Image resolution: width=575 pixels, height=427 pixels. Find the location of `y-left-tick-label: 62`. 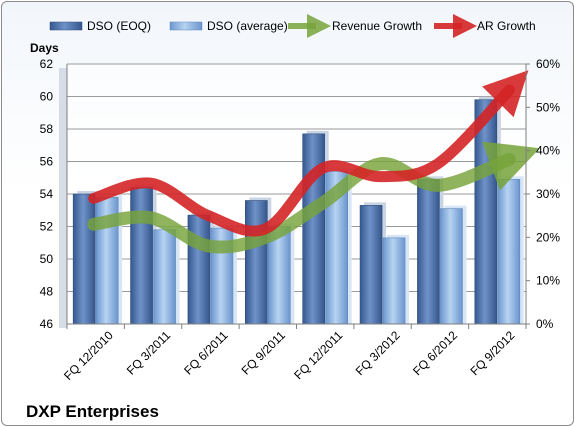

y-left-tick-label: 62 is located at coordinates (47, 64).